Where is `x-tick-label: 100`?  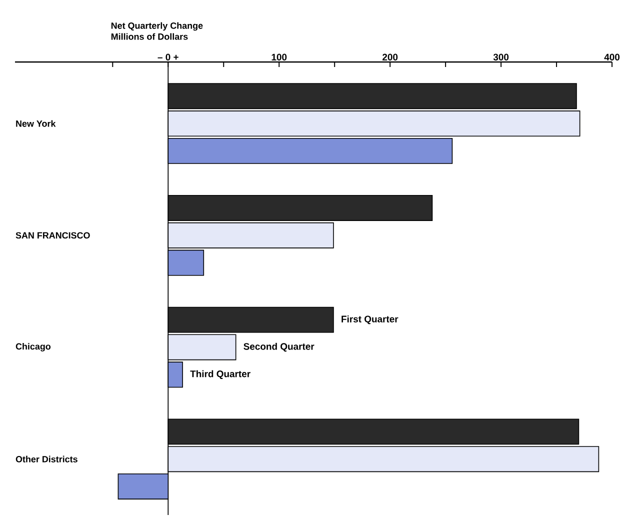
x-tick-label: 100 is located at coordinates (279, 57).